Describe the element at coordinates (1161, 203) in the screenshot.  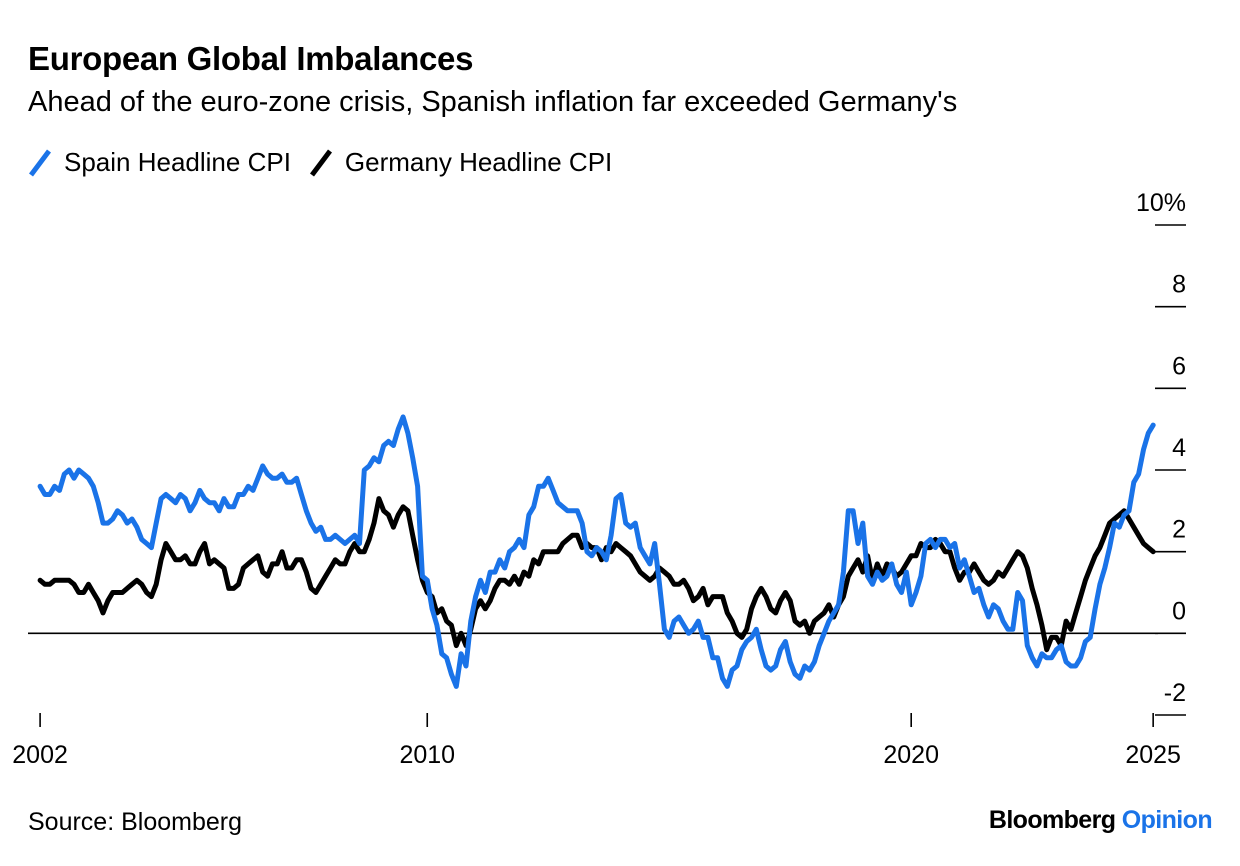
I see `y-tick-label: 10%` at that location.